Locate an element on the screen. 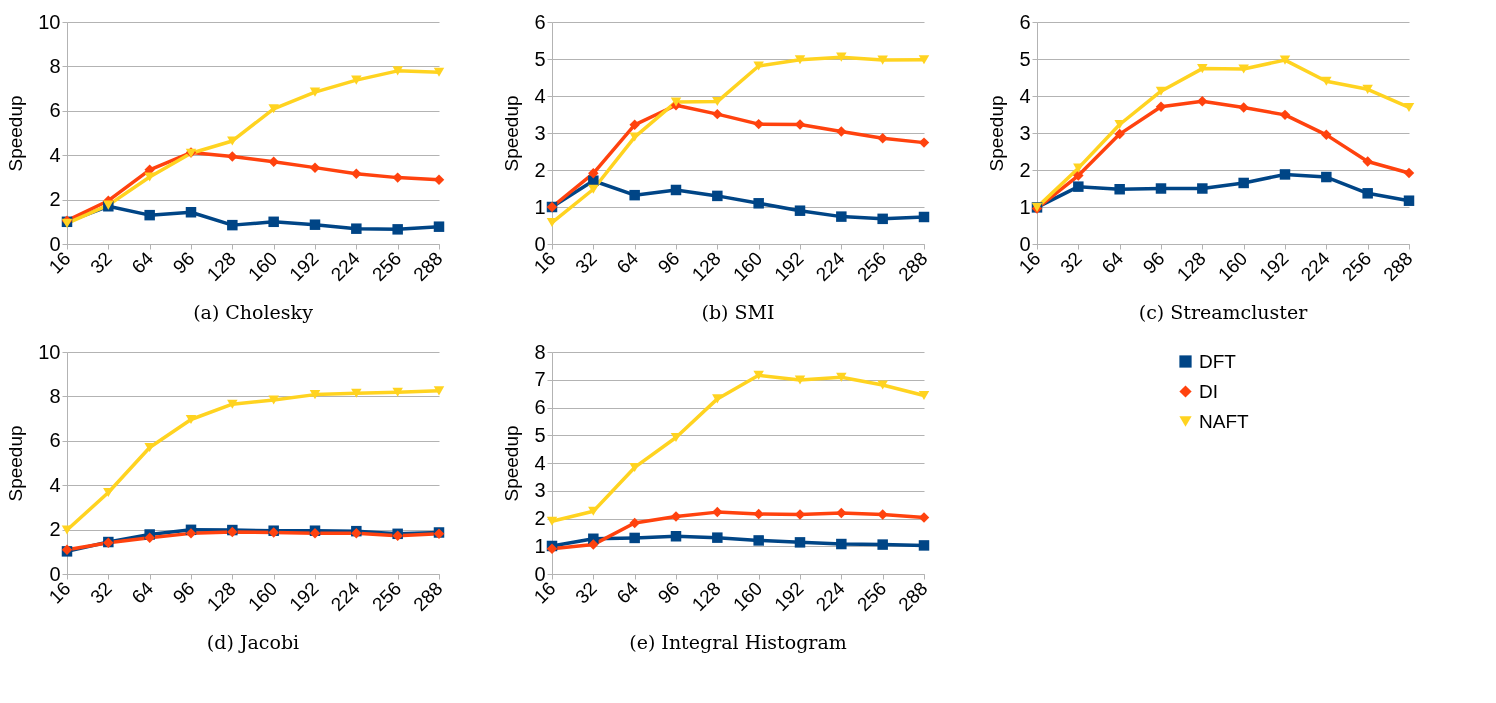 Image resolution: width=1496 pixels, height=703 pixels. text: (d) Jacobi is located at coordinates (253, 642).